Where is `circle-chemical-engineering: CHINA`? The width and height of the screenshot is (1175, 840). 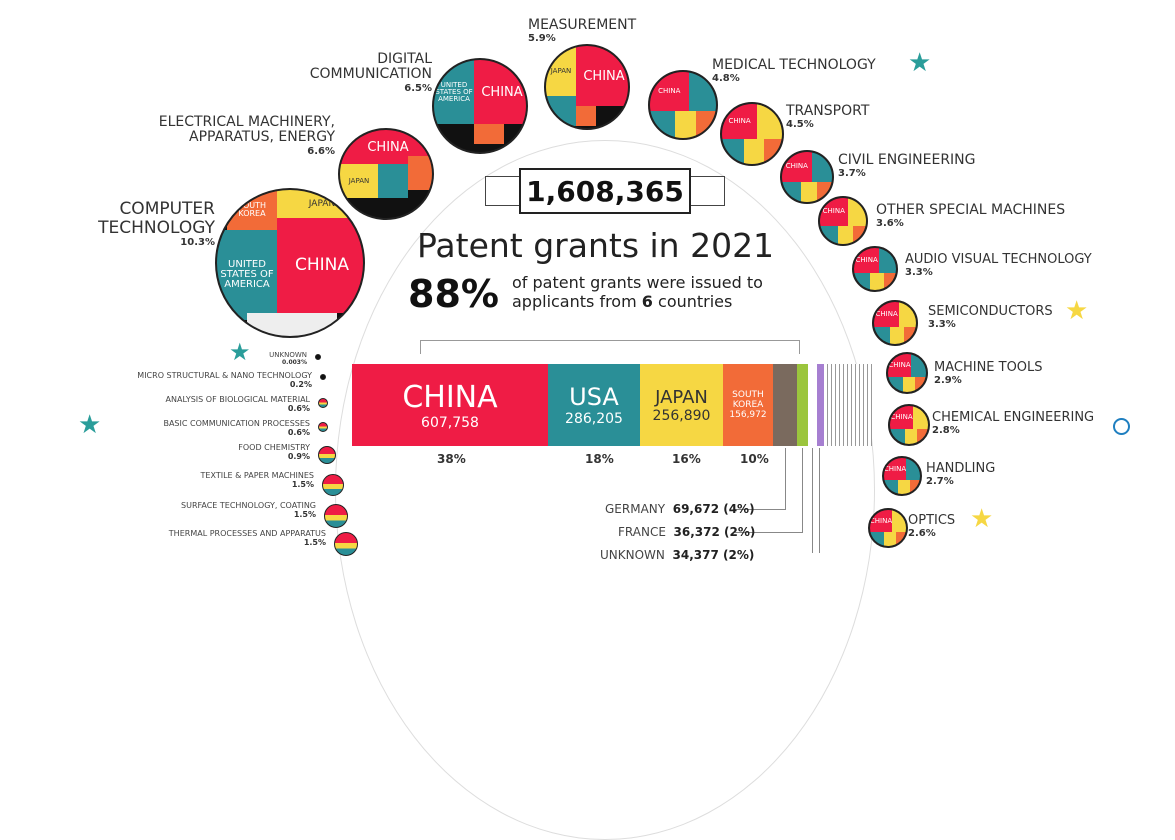
circle-chemical-engineering: CHINA is located at coordinates (909, 425).